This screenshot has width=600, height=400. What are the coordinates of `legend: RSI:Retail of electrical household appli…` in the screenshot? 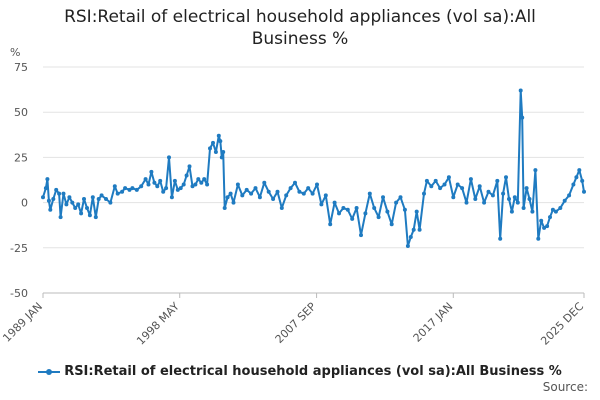 It's located at (300, 371).